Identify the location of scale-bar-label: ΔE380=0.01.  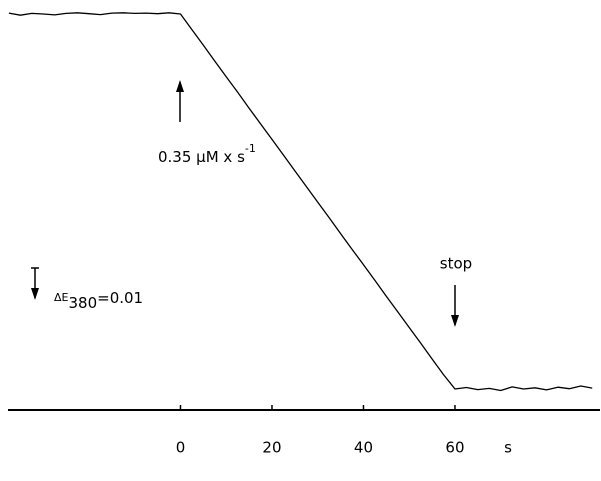
(98, 300).